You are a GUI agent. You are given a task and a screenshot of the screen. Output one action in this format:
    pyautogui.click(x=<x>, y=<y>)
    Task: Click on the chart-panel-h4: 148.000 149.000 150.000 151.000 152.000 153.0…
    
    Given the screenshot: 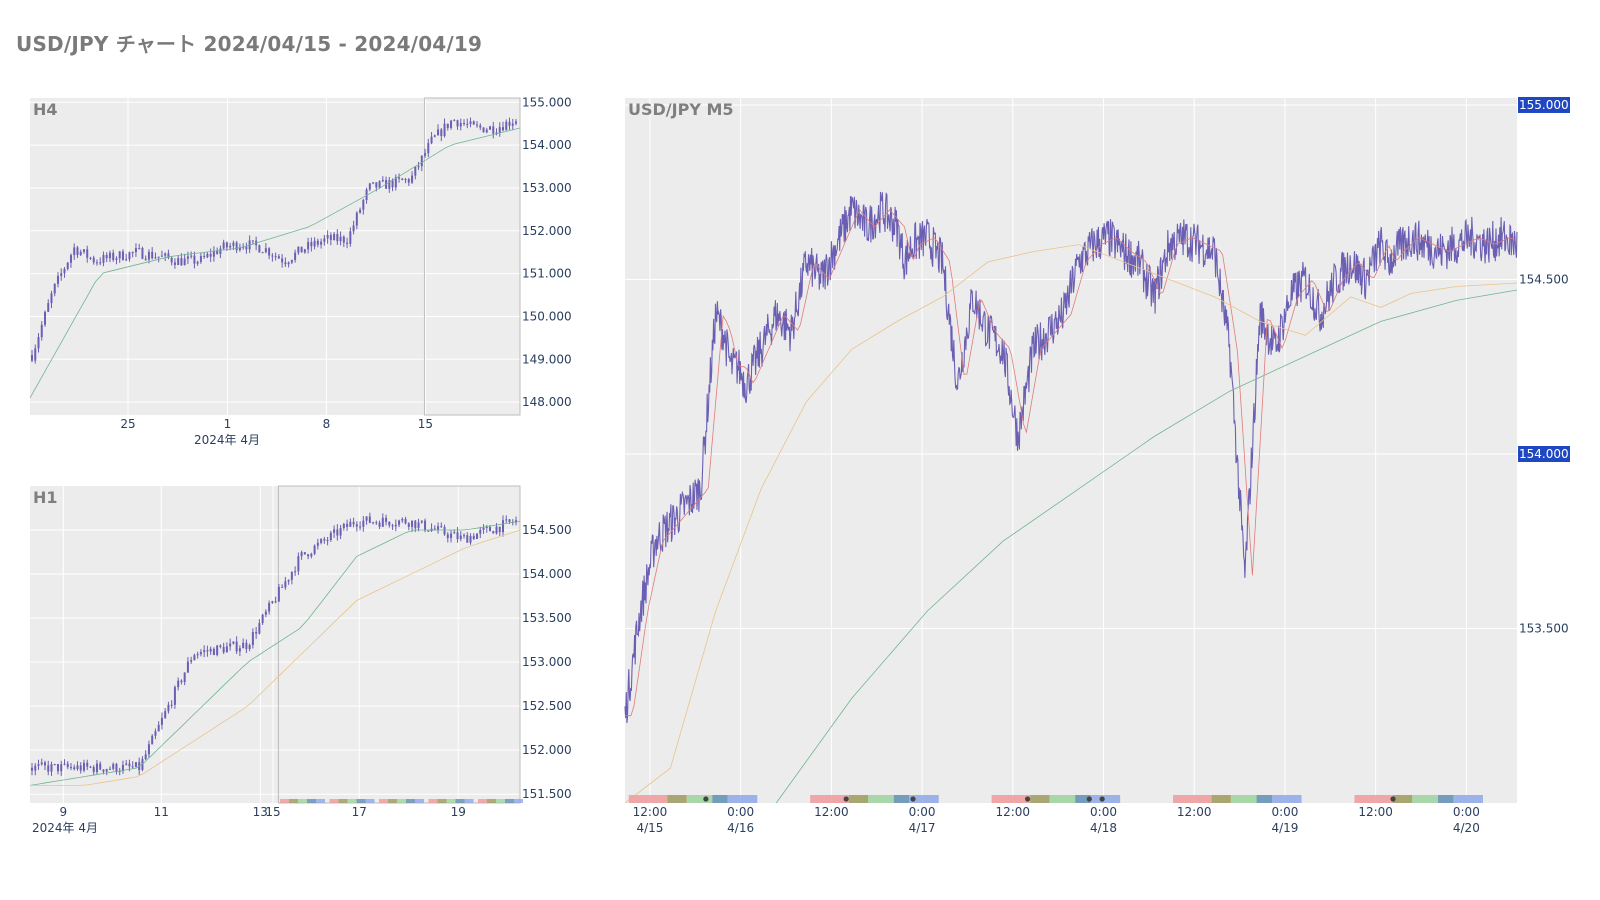 What is the action you would take?
    pyautogui.click(x=300, y=271)
    